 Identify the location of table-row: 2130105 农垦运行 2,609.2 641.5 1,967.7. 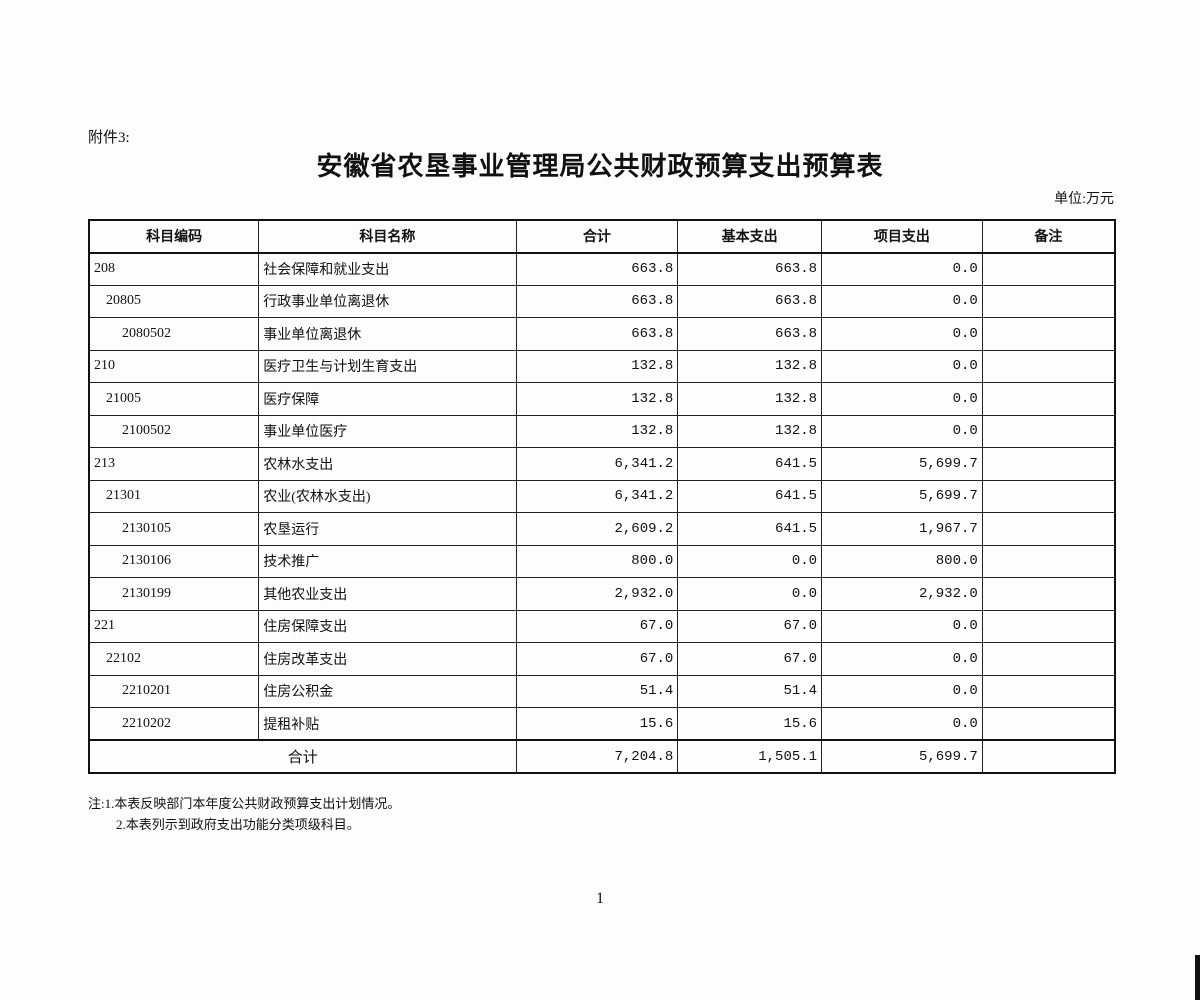
(602, 529).